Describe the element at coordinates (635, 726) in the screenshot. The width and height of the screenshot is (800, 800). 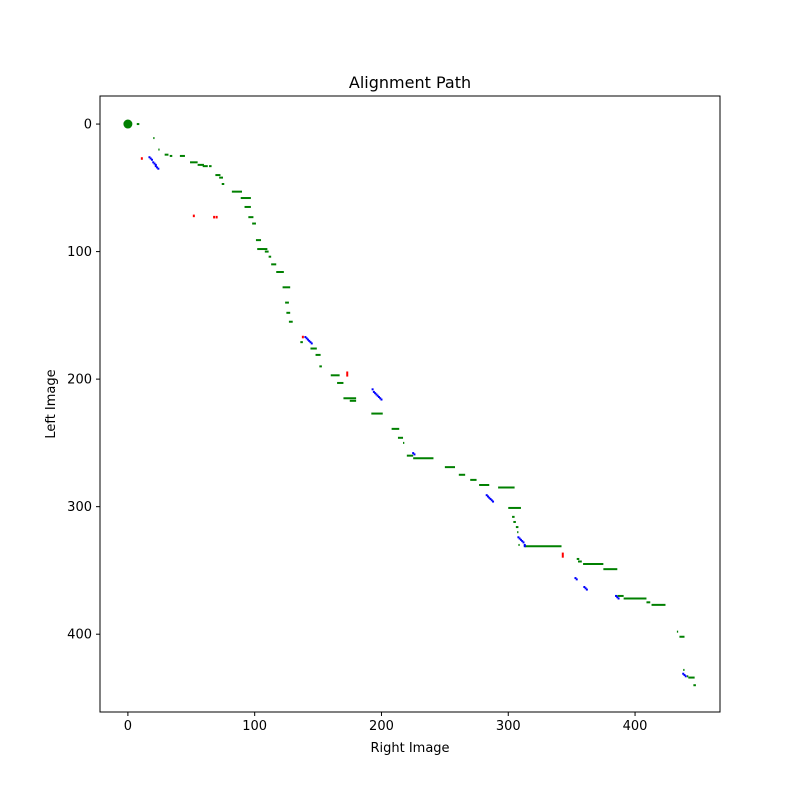
I see `x-tick-label: 400` at that location.